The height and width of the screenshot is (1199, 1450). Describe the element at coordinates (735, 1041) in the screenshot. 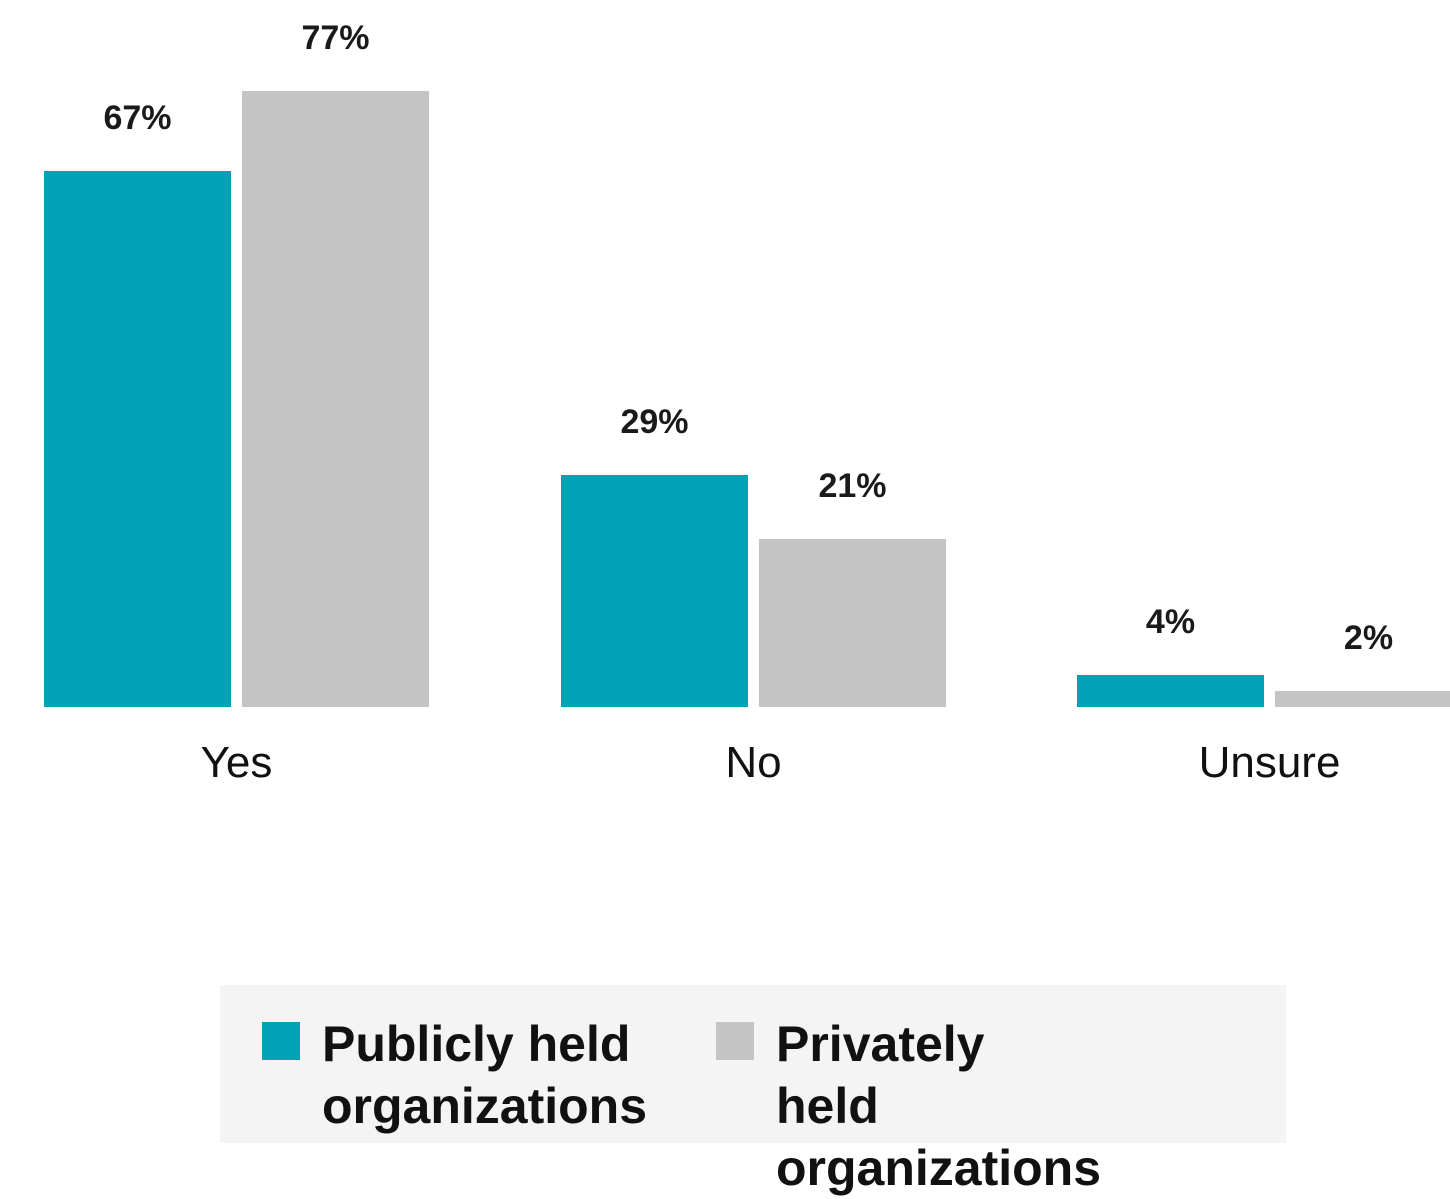

I see `legend-swatch-privately-held` at that location.